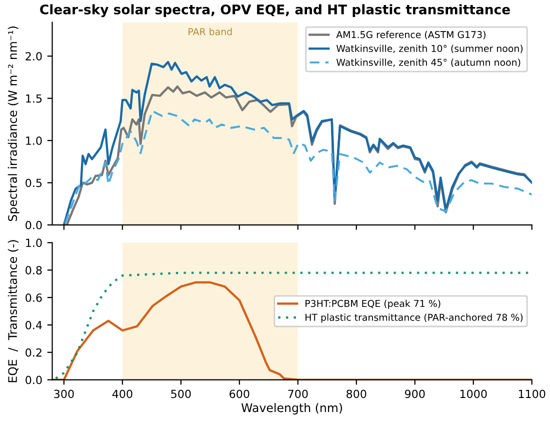 The image size is (550, 422). I want to click on x-tick-label: 700, so click(298, 394).